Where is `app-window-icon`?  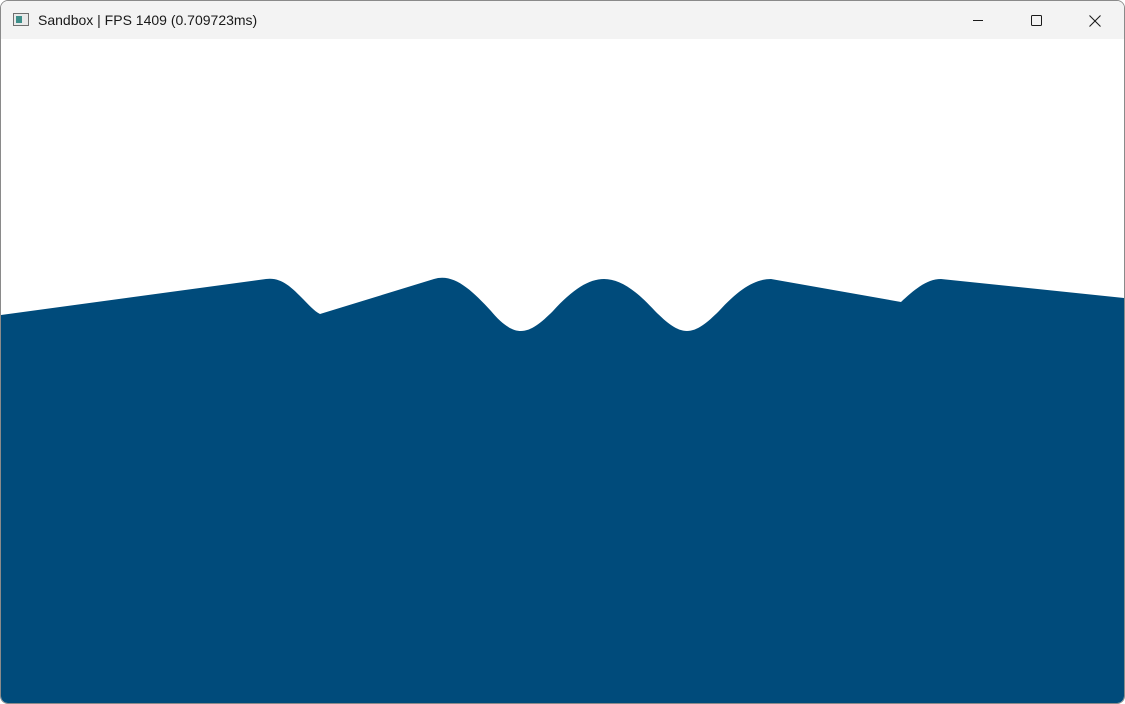
app-window-icon is located at coordinates (21, 19).